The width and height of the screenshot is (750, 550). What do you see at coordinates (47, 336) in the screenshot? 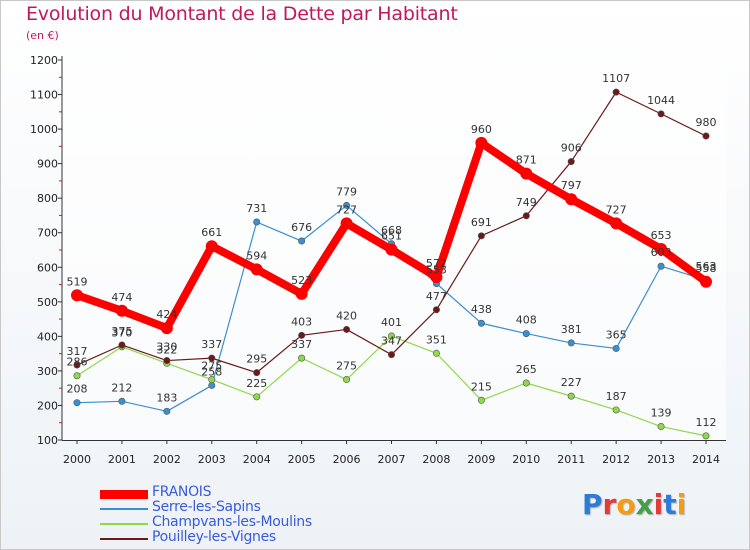
I see `y-tick-label: 400` at bounding box center [47, 336].